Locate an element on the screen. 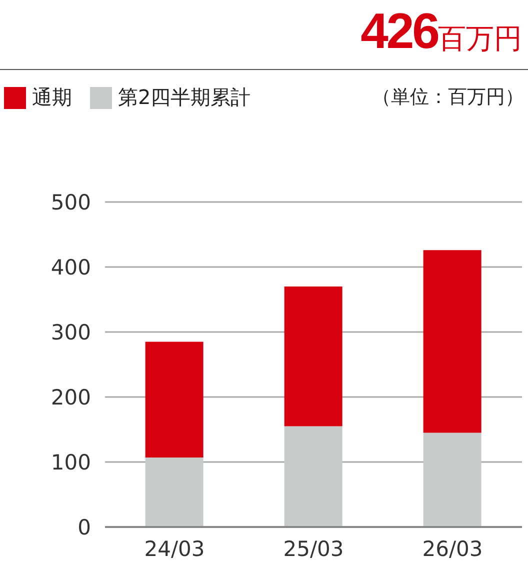 The width and height of the screenshot is (528, 571). legend-label: 第2四半期累計 is located at coordinates (184, 97).